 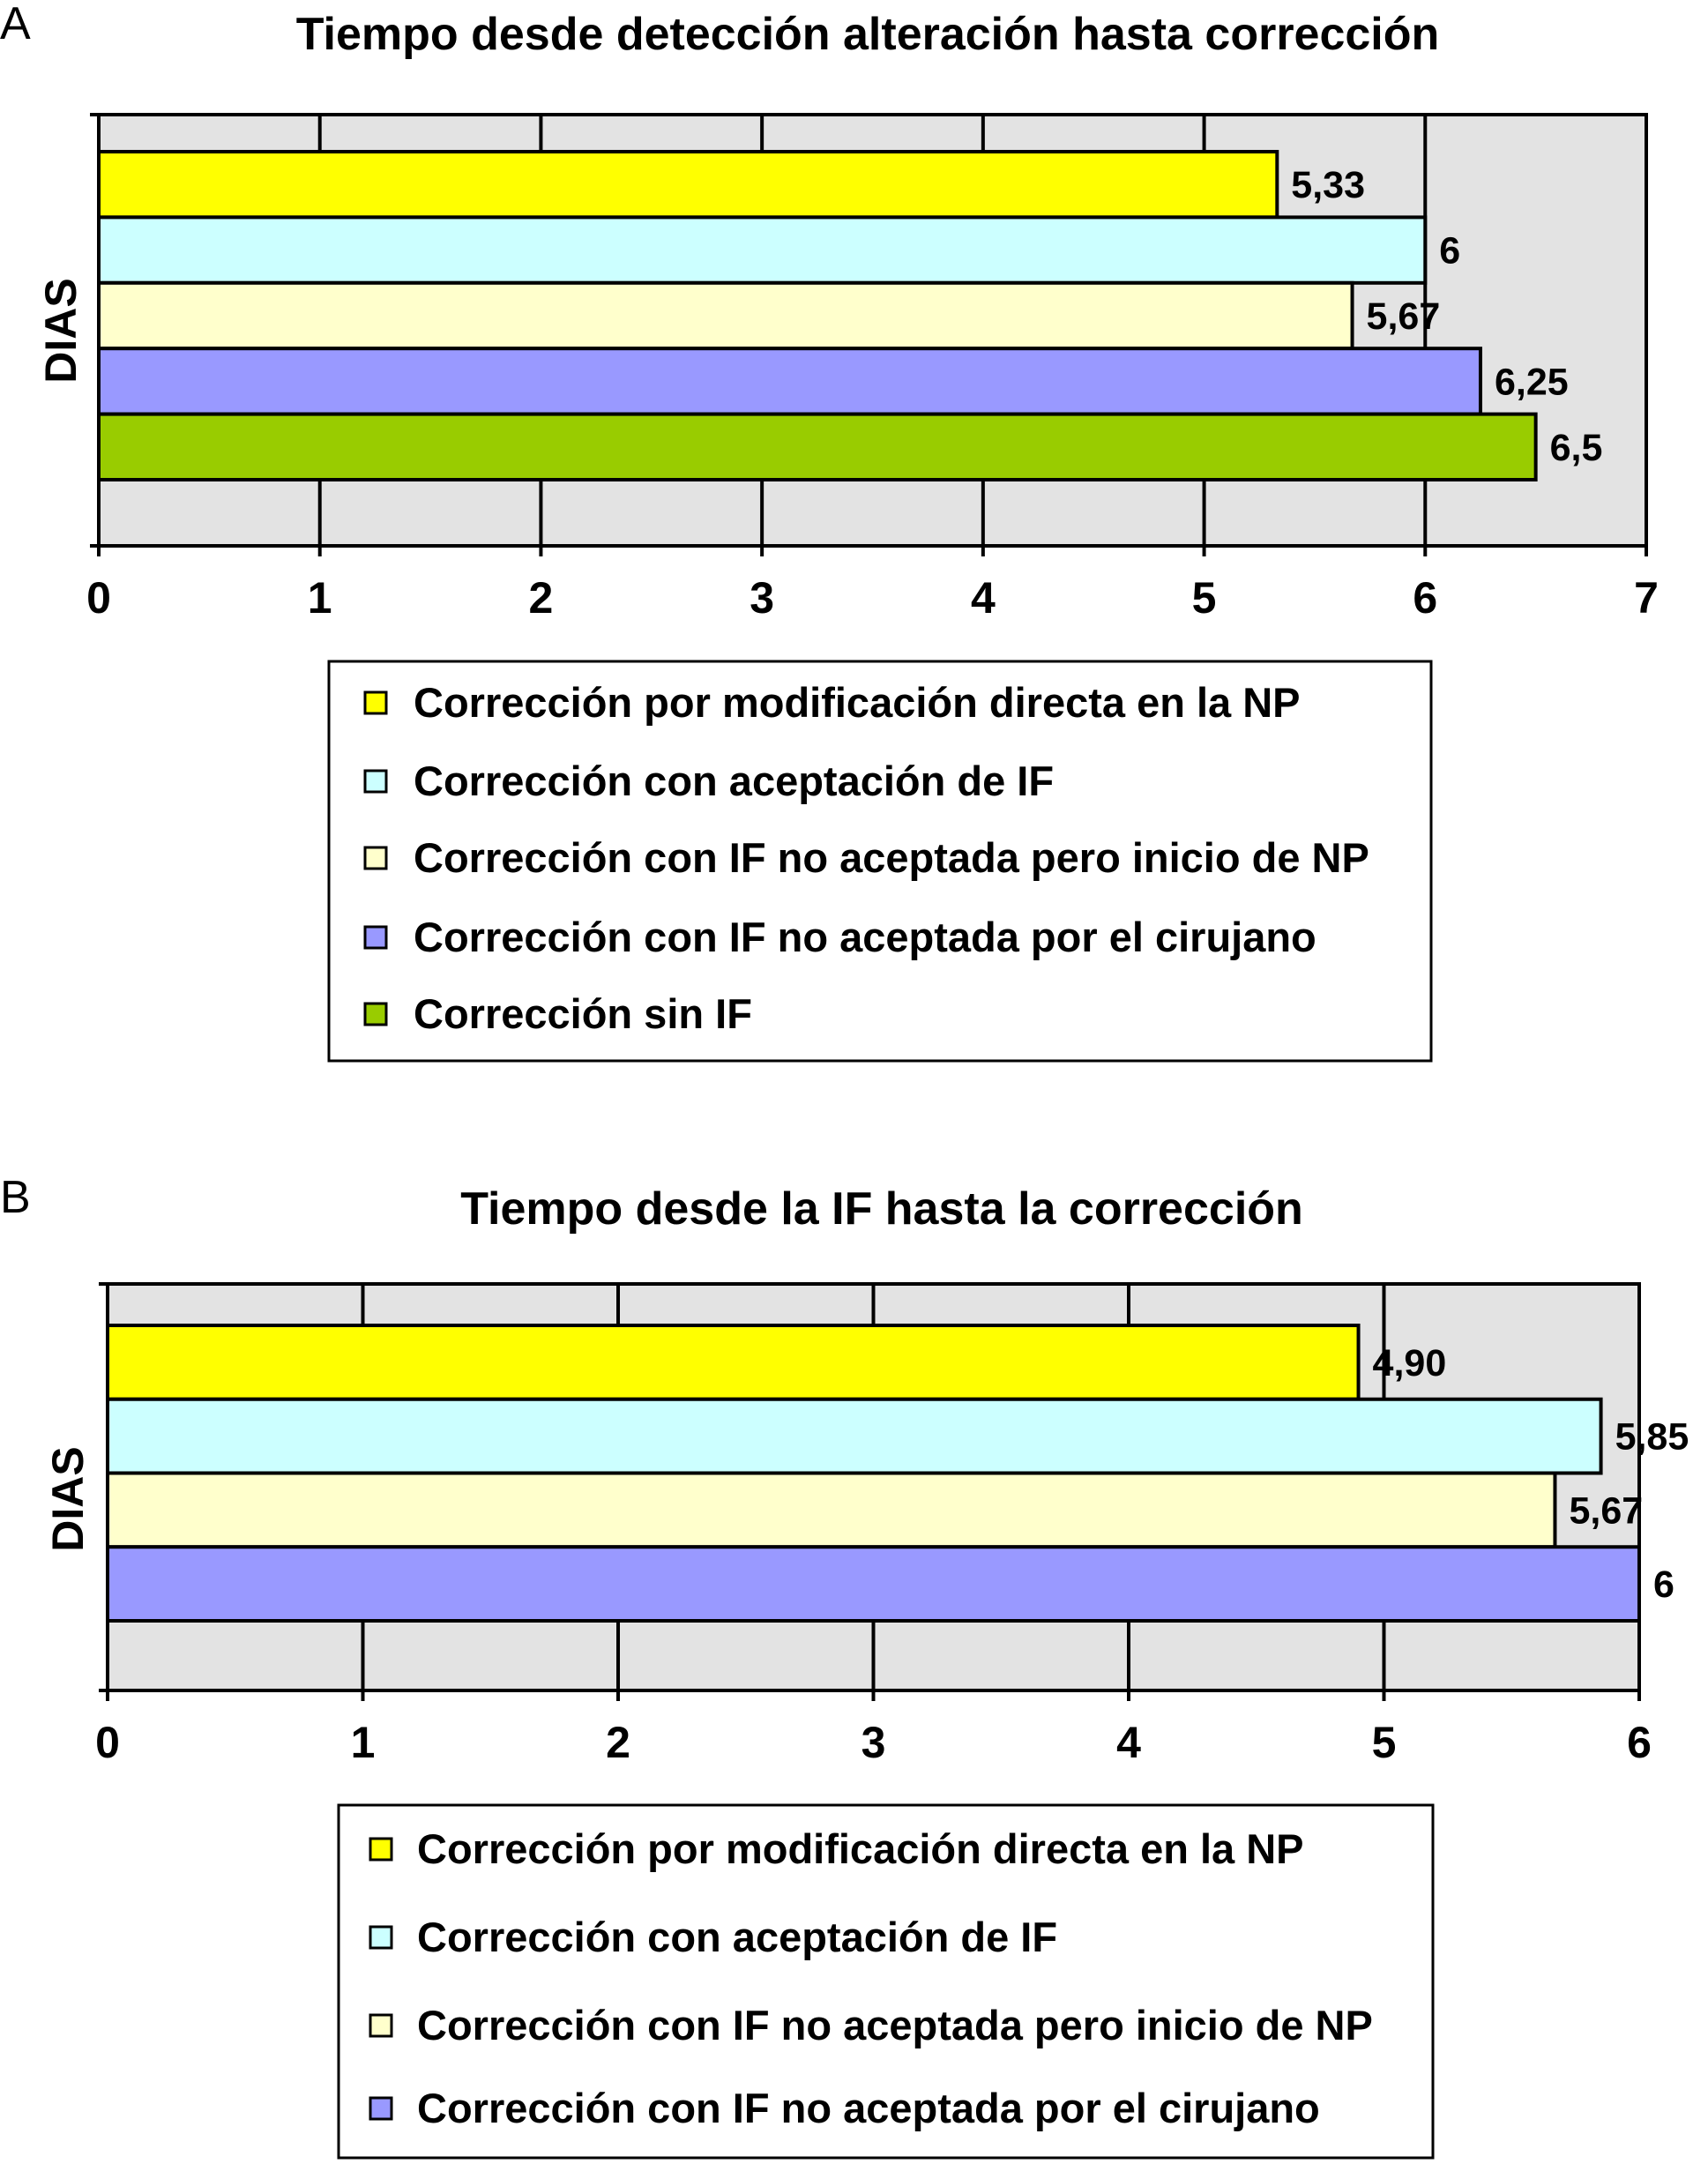 What do you see at coordinates (1576, 448) in the screenshot?
I see `data-label: 6,5` at bounding box center [1576, 448].